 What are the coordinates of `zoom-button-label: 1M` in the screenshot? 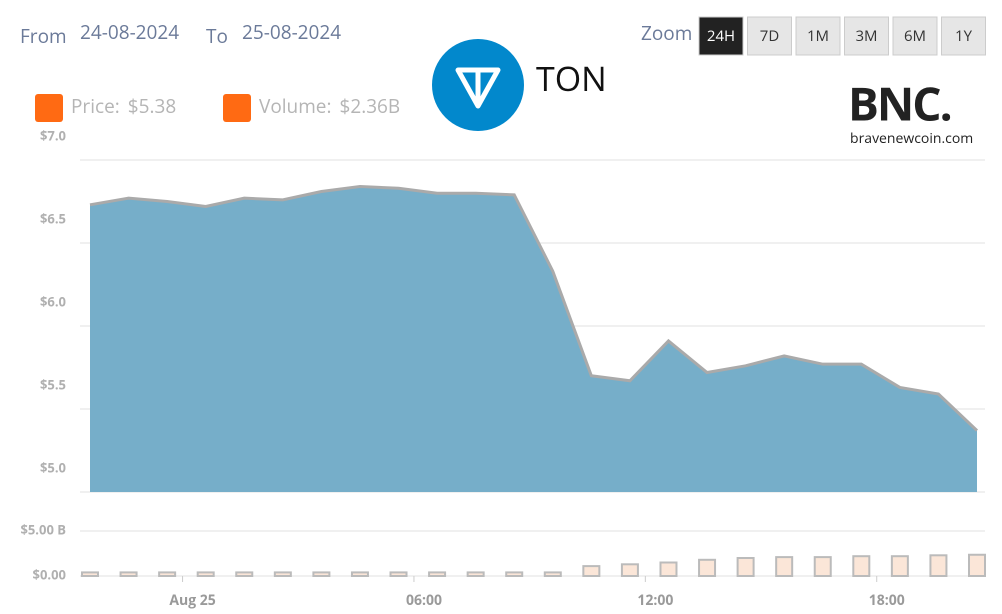 It's located at (818, 36).